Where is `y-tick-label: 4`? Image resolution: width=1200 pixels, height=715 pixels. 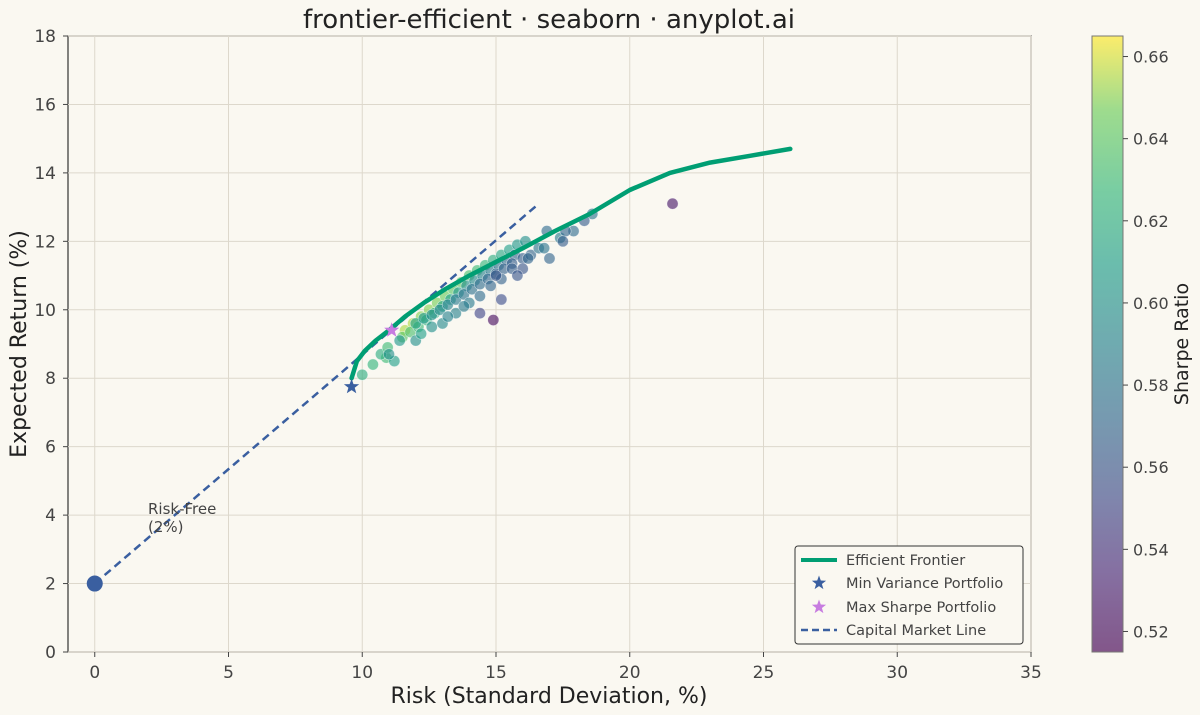
y-tick-label: 4 is located at coordinates (50, 516).